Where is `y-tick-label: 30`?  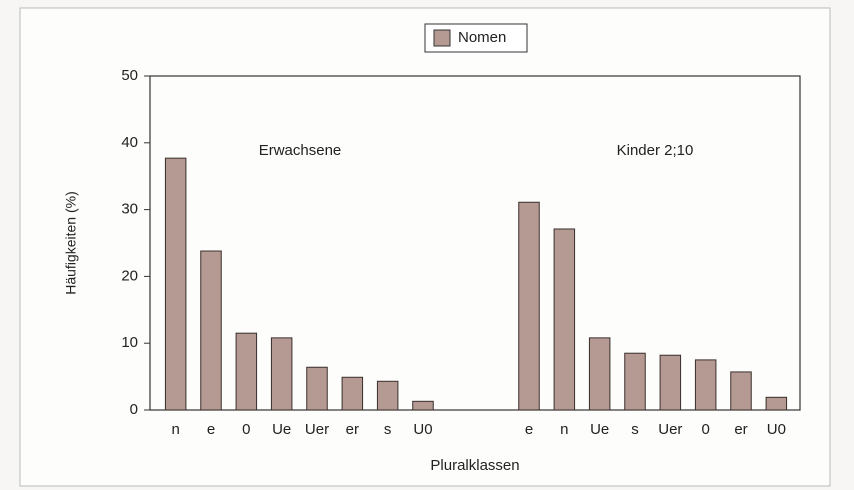 y-tick-label: 30 is located at coordinates (129, 209).